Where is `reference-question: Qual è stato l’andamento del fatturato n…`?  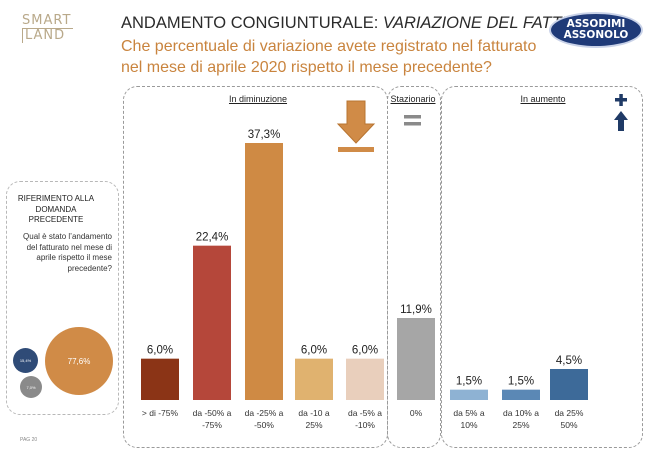
reference-question: Qual è stato l’andamento del fatturato n… is located at coordinates (67, 252).